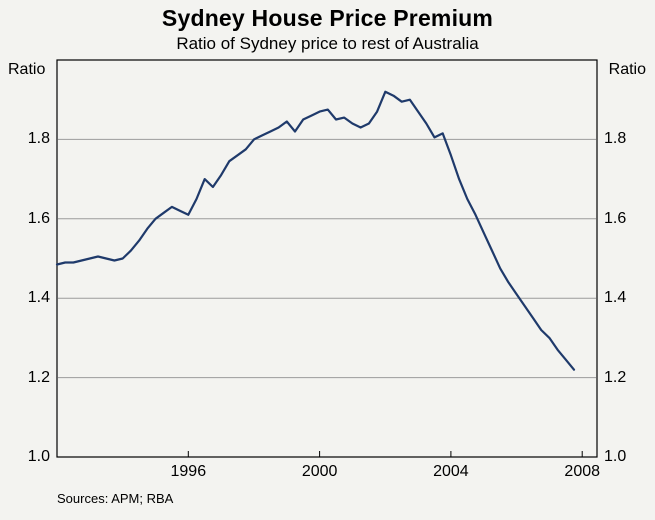  I want to click on y-tick-label-right: 1.4, so click(615, 298).